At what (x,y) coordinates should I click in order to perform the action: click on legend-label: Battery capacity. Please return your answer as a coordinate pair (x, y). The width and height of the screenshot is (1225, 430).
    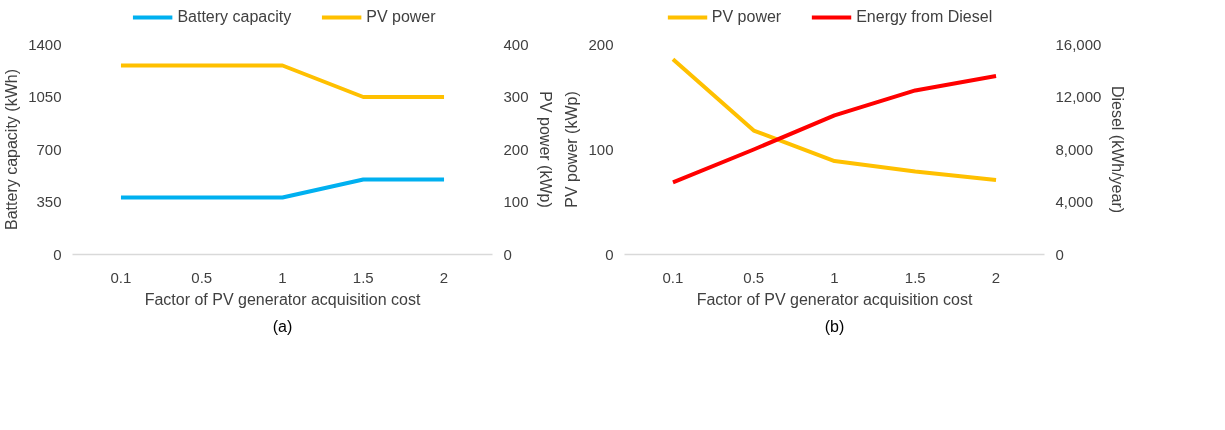
    Looking at the image, I should click on (234, 17).